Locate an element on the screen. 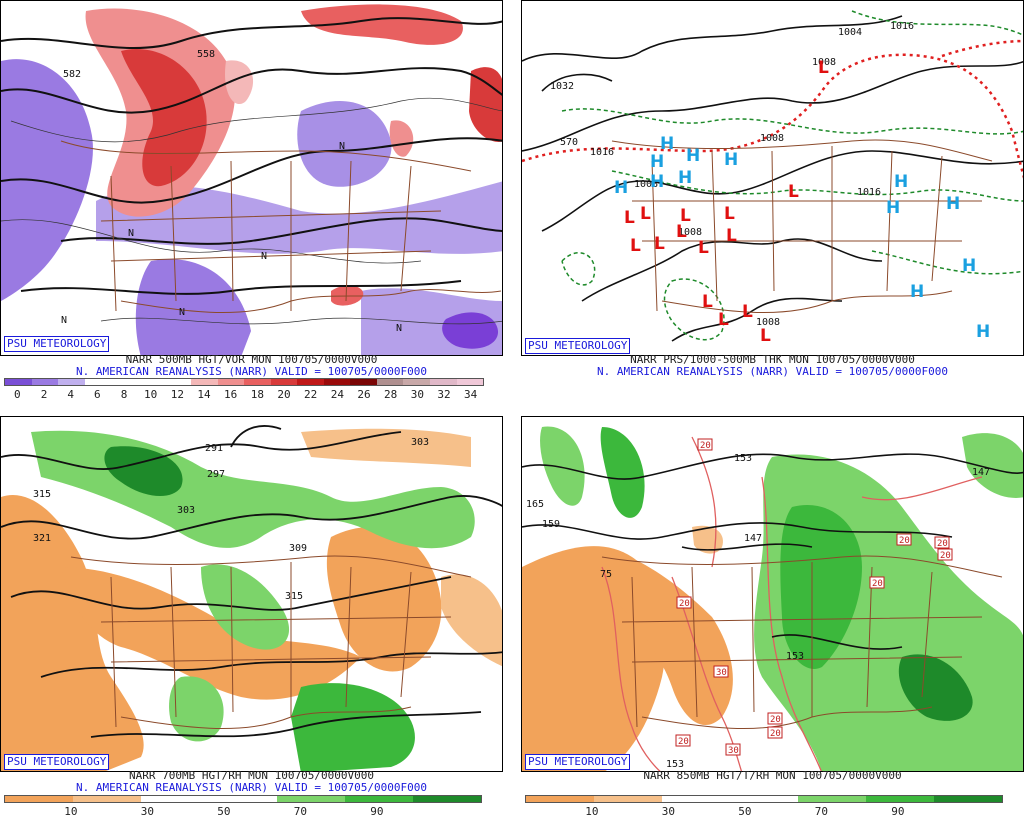 Image resolution: width=1024 pixels, height=819 pixels. colorbar-tick-label: 4 is located at coordinates (70, 394).